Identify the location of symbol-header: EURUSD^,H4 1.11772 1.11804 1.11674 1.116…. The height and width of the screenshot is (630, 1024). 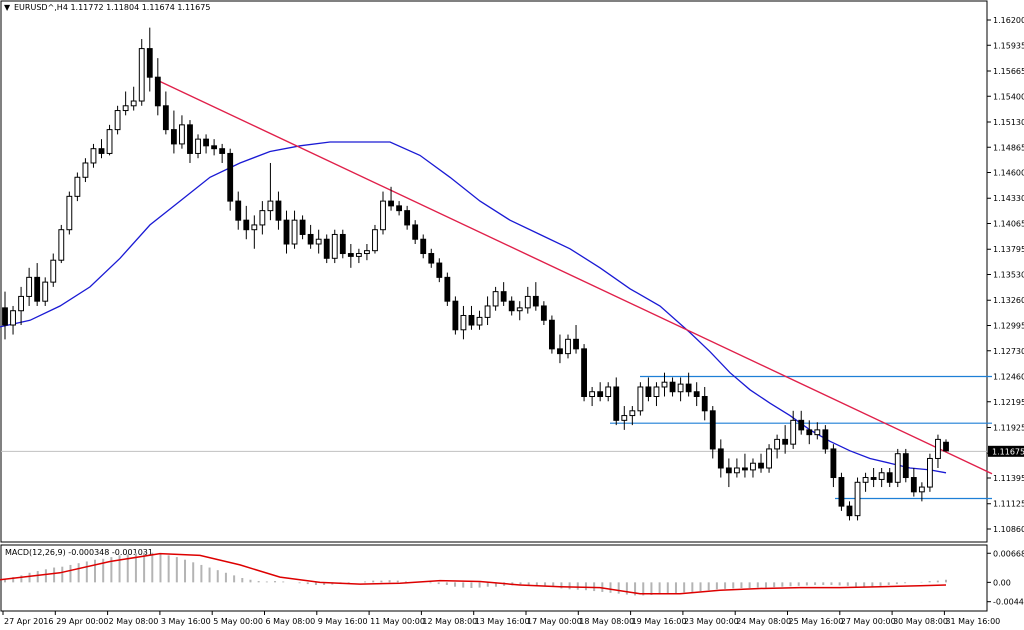
(112, 7).